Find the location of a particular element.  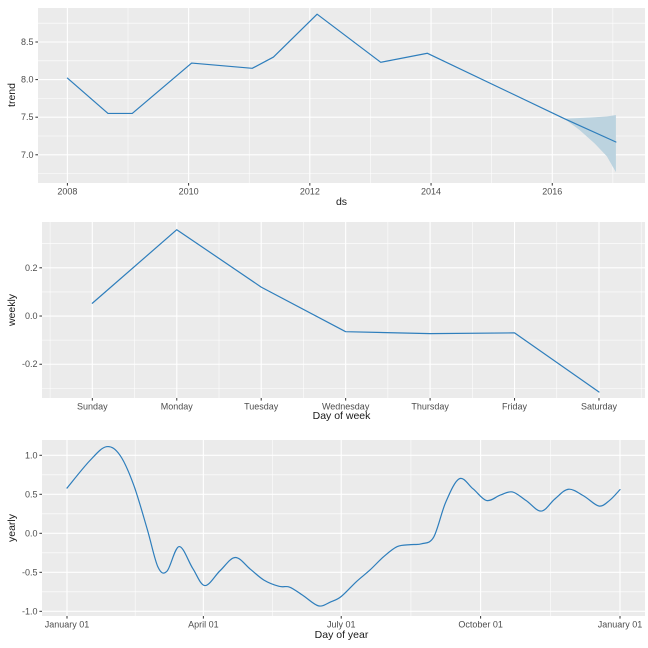

y-tick-label: -1.0 is located at coordinates (30, 611).